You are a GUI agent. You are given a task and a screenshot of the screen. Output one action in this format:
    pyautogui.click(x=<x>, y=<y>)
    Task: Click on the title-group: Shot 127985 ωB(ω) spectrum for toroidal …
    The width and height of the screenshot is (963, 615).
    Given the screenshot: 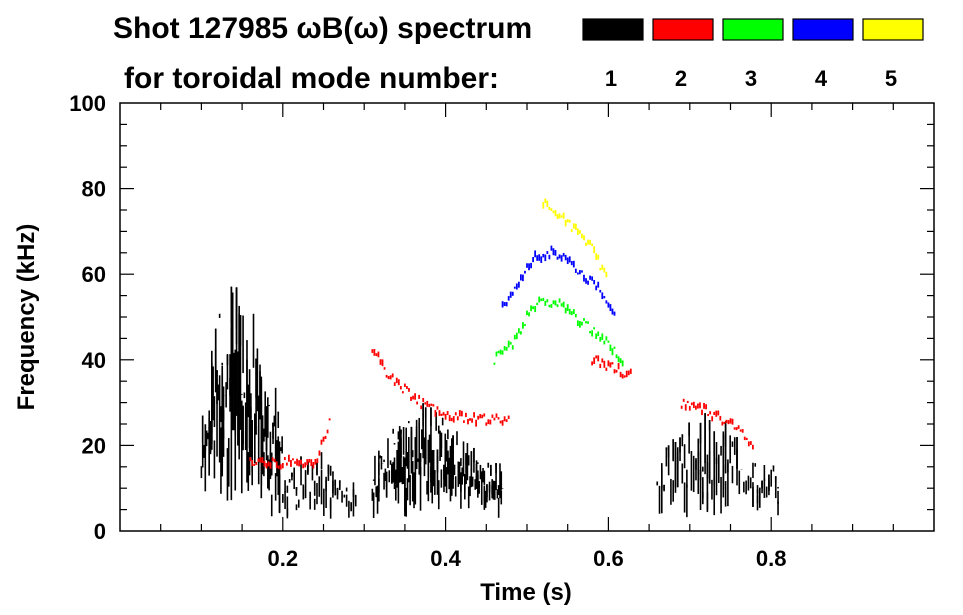 What is the action you would take?
    pyautogui.click(x=322, y=53)
    